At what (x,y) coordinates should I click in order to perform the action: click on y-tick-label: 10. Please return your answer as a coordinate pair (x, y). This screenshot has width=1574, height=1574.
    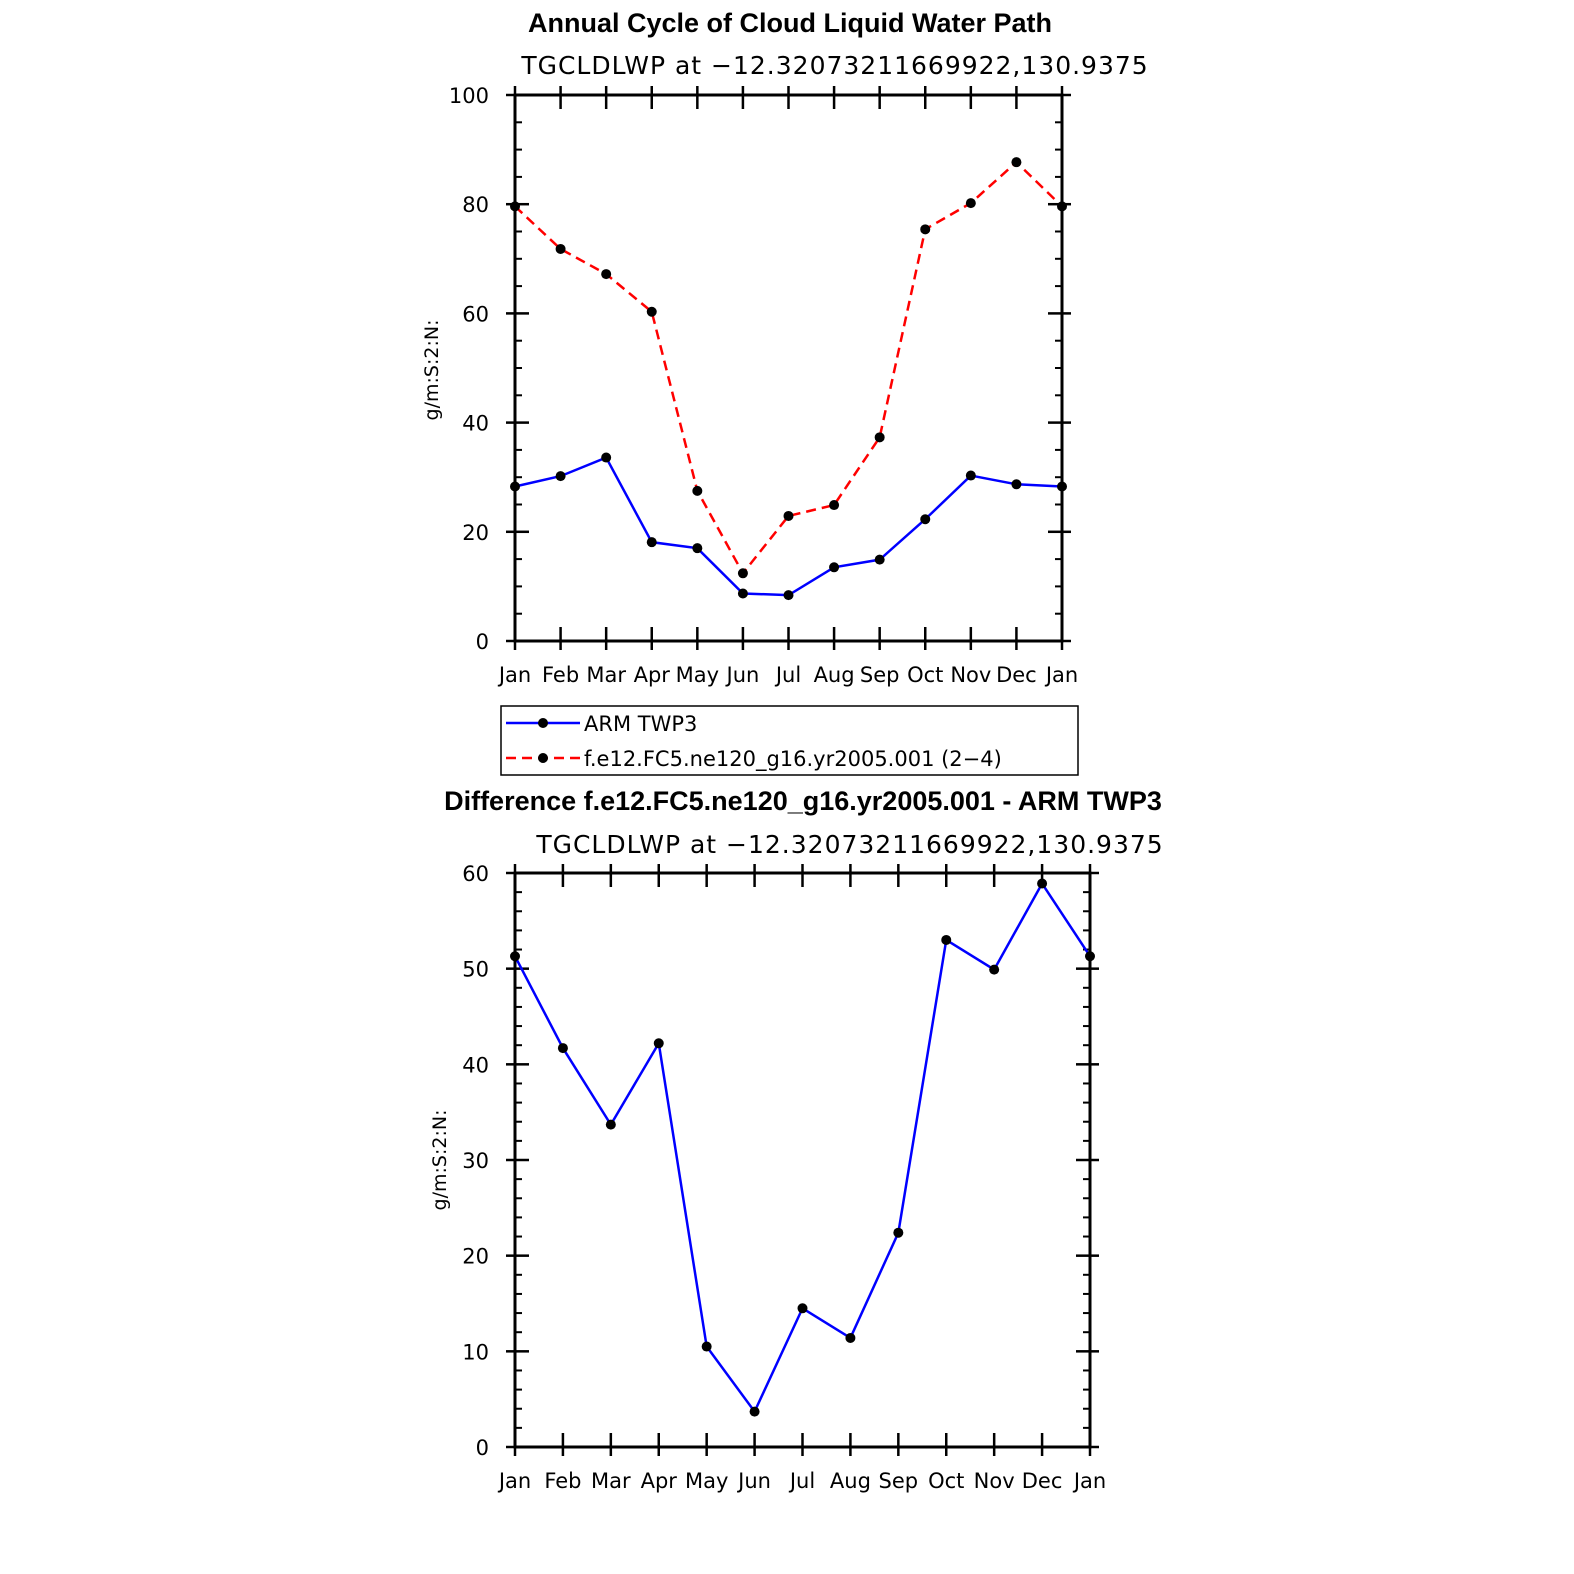
    Looking at the image, I should click on (475, 1352).